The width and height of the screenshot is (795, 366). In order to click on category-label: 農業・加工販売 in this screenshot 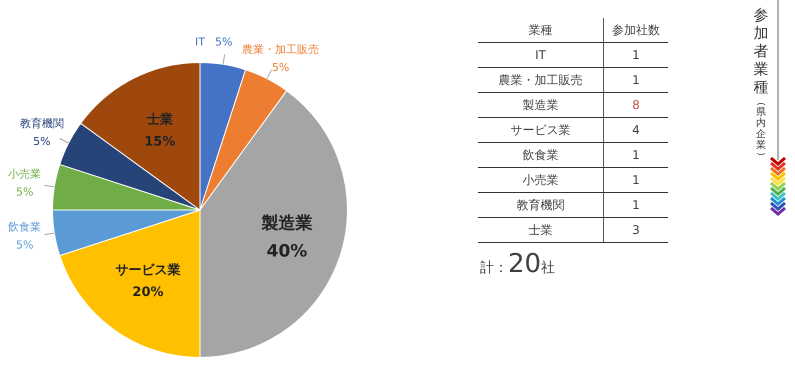, I will do `click(541, 80)`.